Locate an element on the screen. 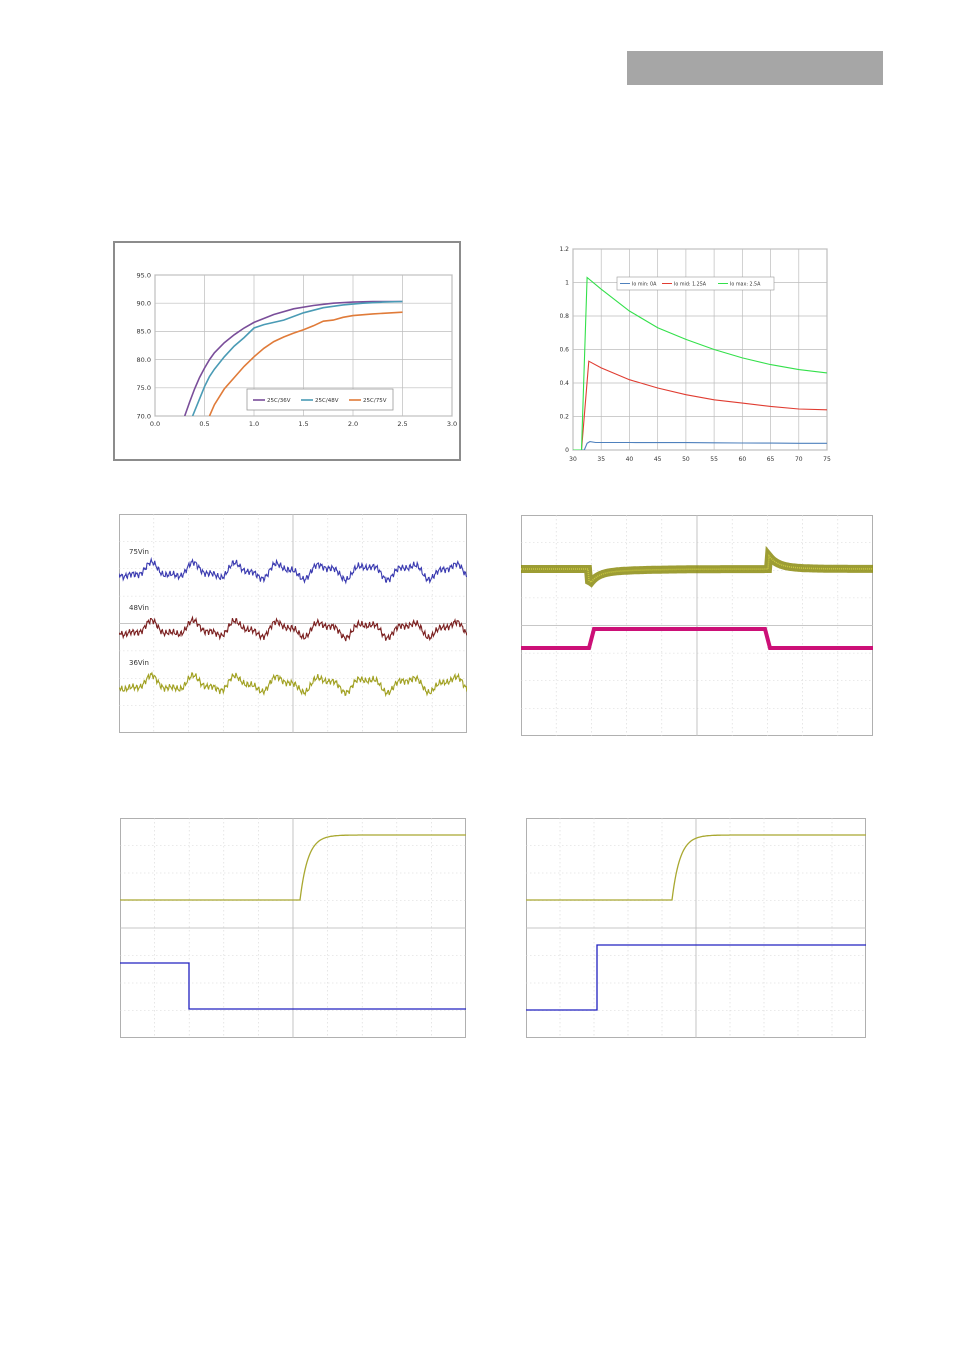 The width and height of the screenshot is (955, 1350). y-tick-label: 90.0 is located at coordinates (144, 303).